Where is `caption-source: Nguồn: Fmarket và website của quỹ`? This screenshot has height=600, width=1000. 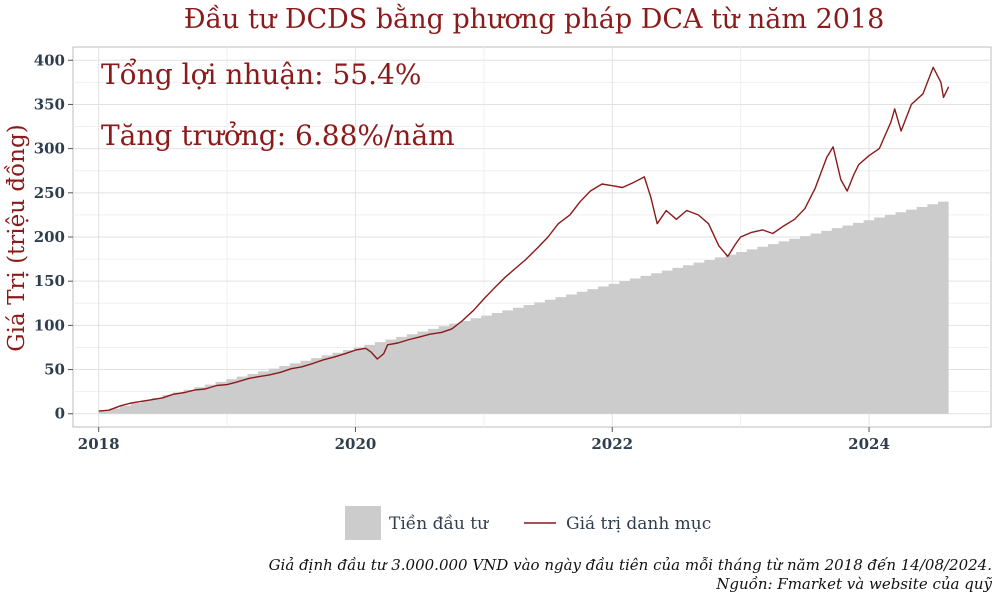
caption-source: Nguồn: Fmarket và website của quỹ is located at coordinates (853, 584).